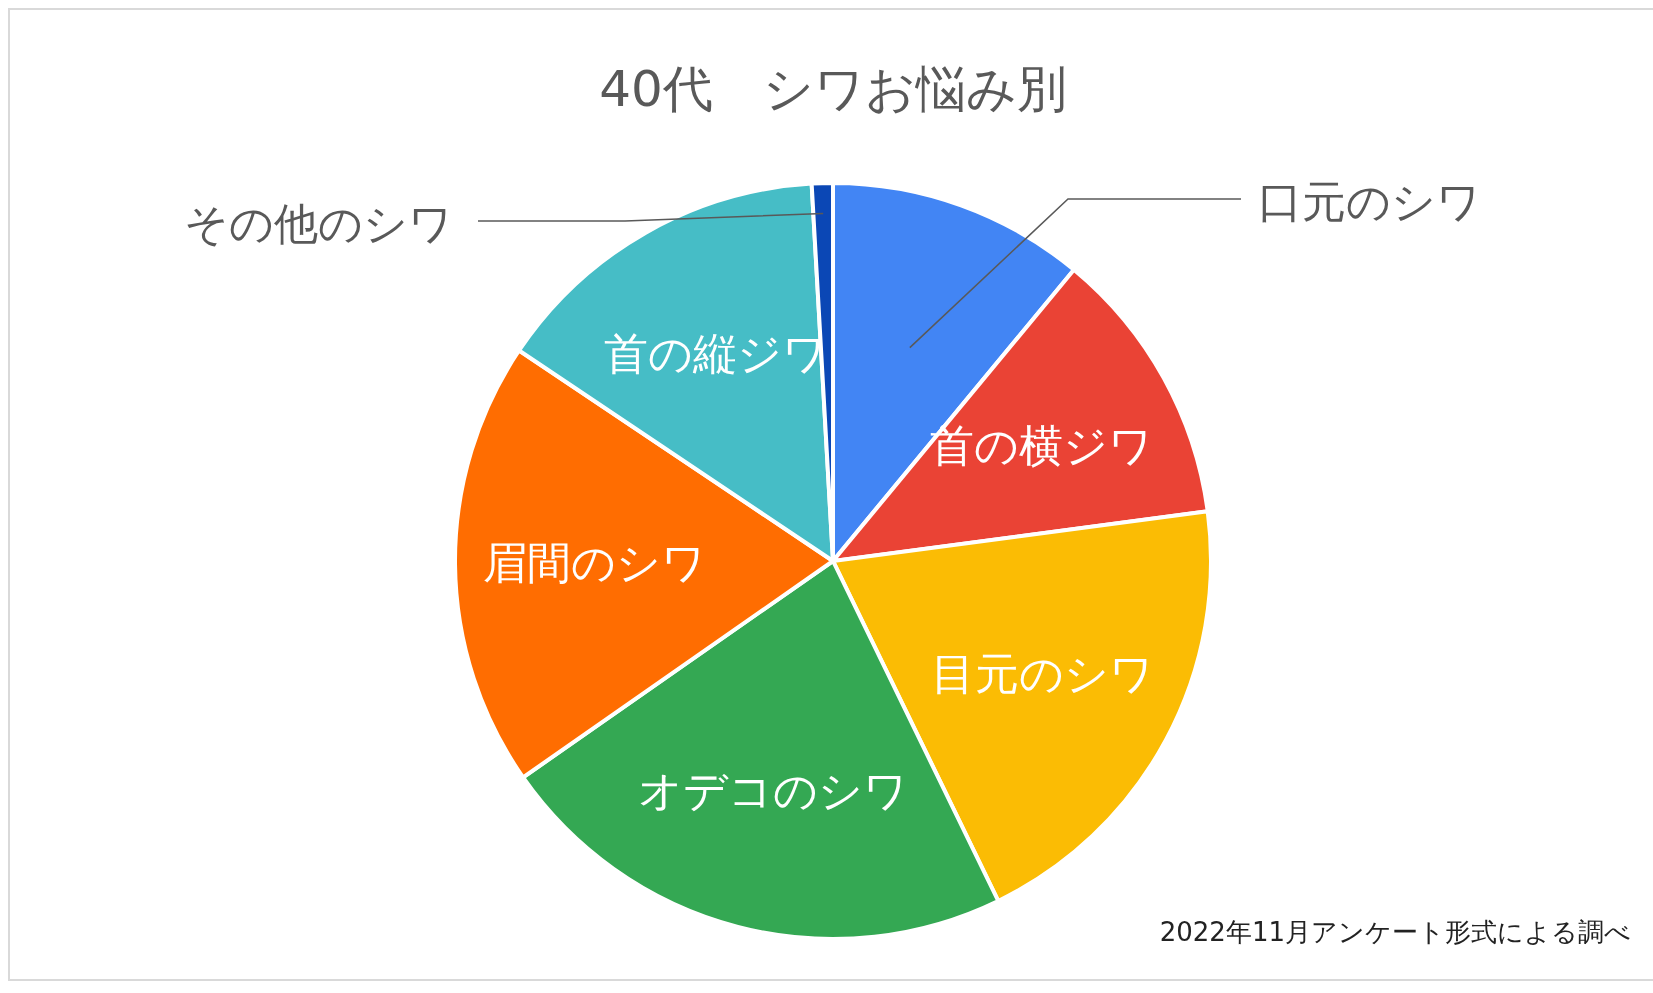 The width and height of the screenshot is (1653, 993). I want to click on slice-label: 口元のシワ, so click(1369, 201).